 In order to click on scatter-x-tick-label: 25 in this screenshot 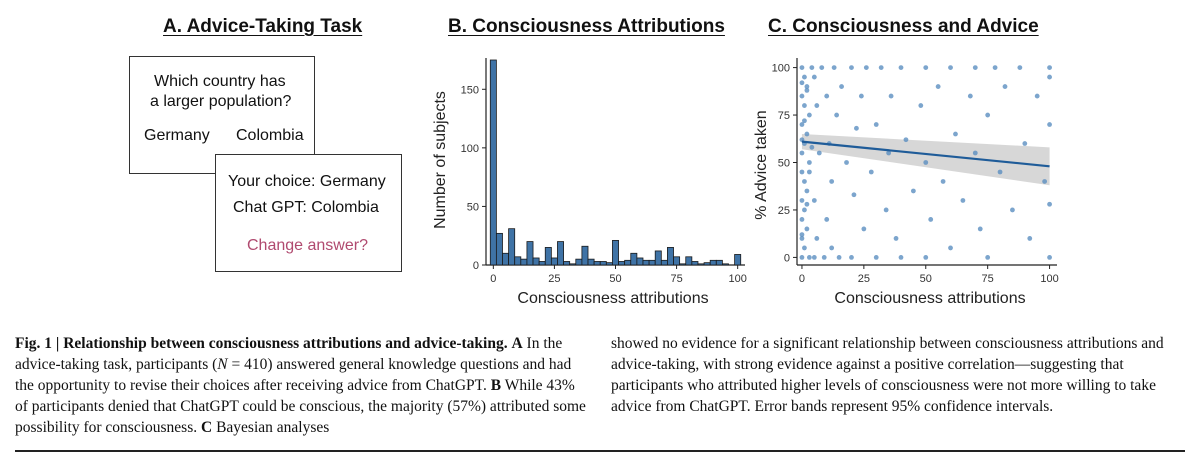, I will do `click(864, 279)`.